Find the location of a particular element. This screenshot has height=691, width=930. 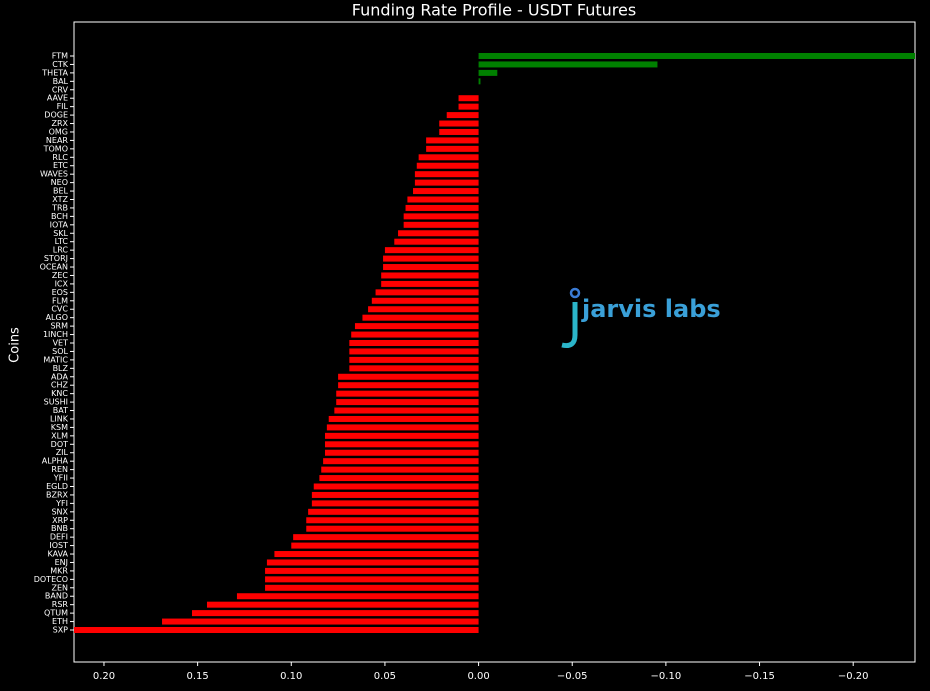

y-tick-label: ZRX is located at coordinates (59, 123).